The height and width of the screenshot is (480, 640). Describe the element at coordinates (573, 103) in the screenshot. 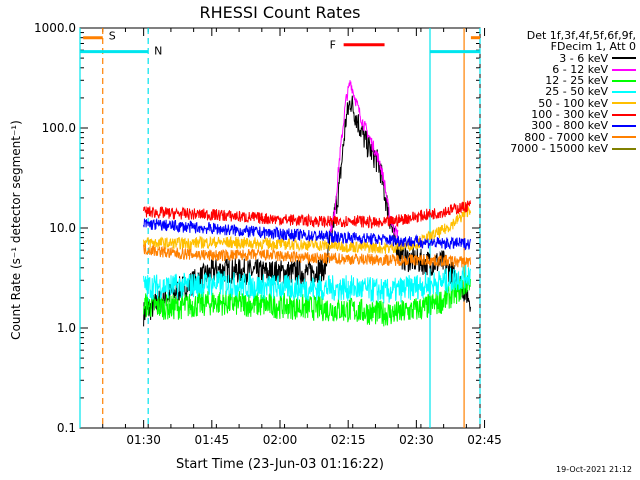

I see `legend-label: 50 - 100 keV` at that location.